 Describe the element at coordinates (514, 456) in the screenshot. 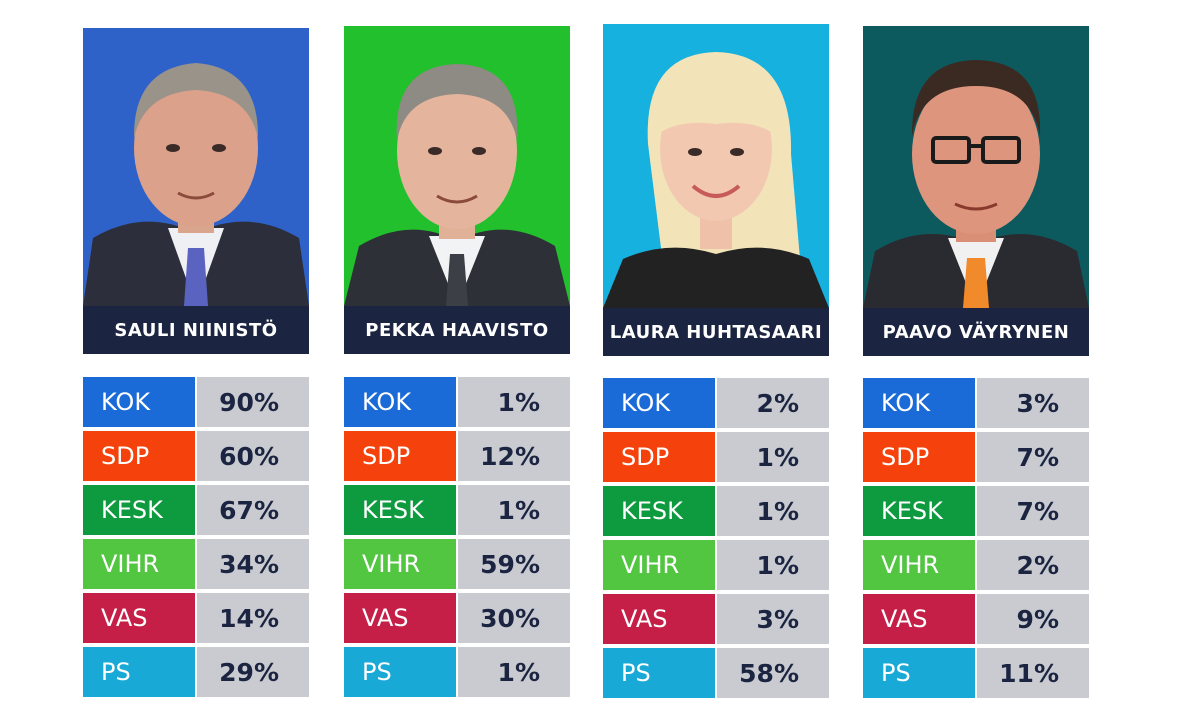

I see `percentage-value: 12%` at that location.